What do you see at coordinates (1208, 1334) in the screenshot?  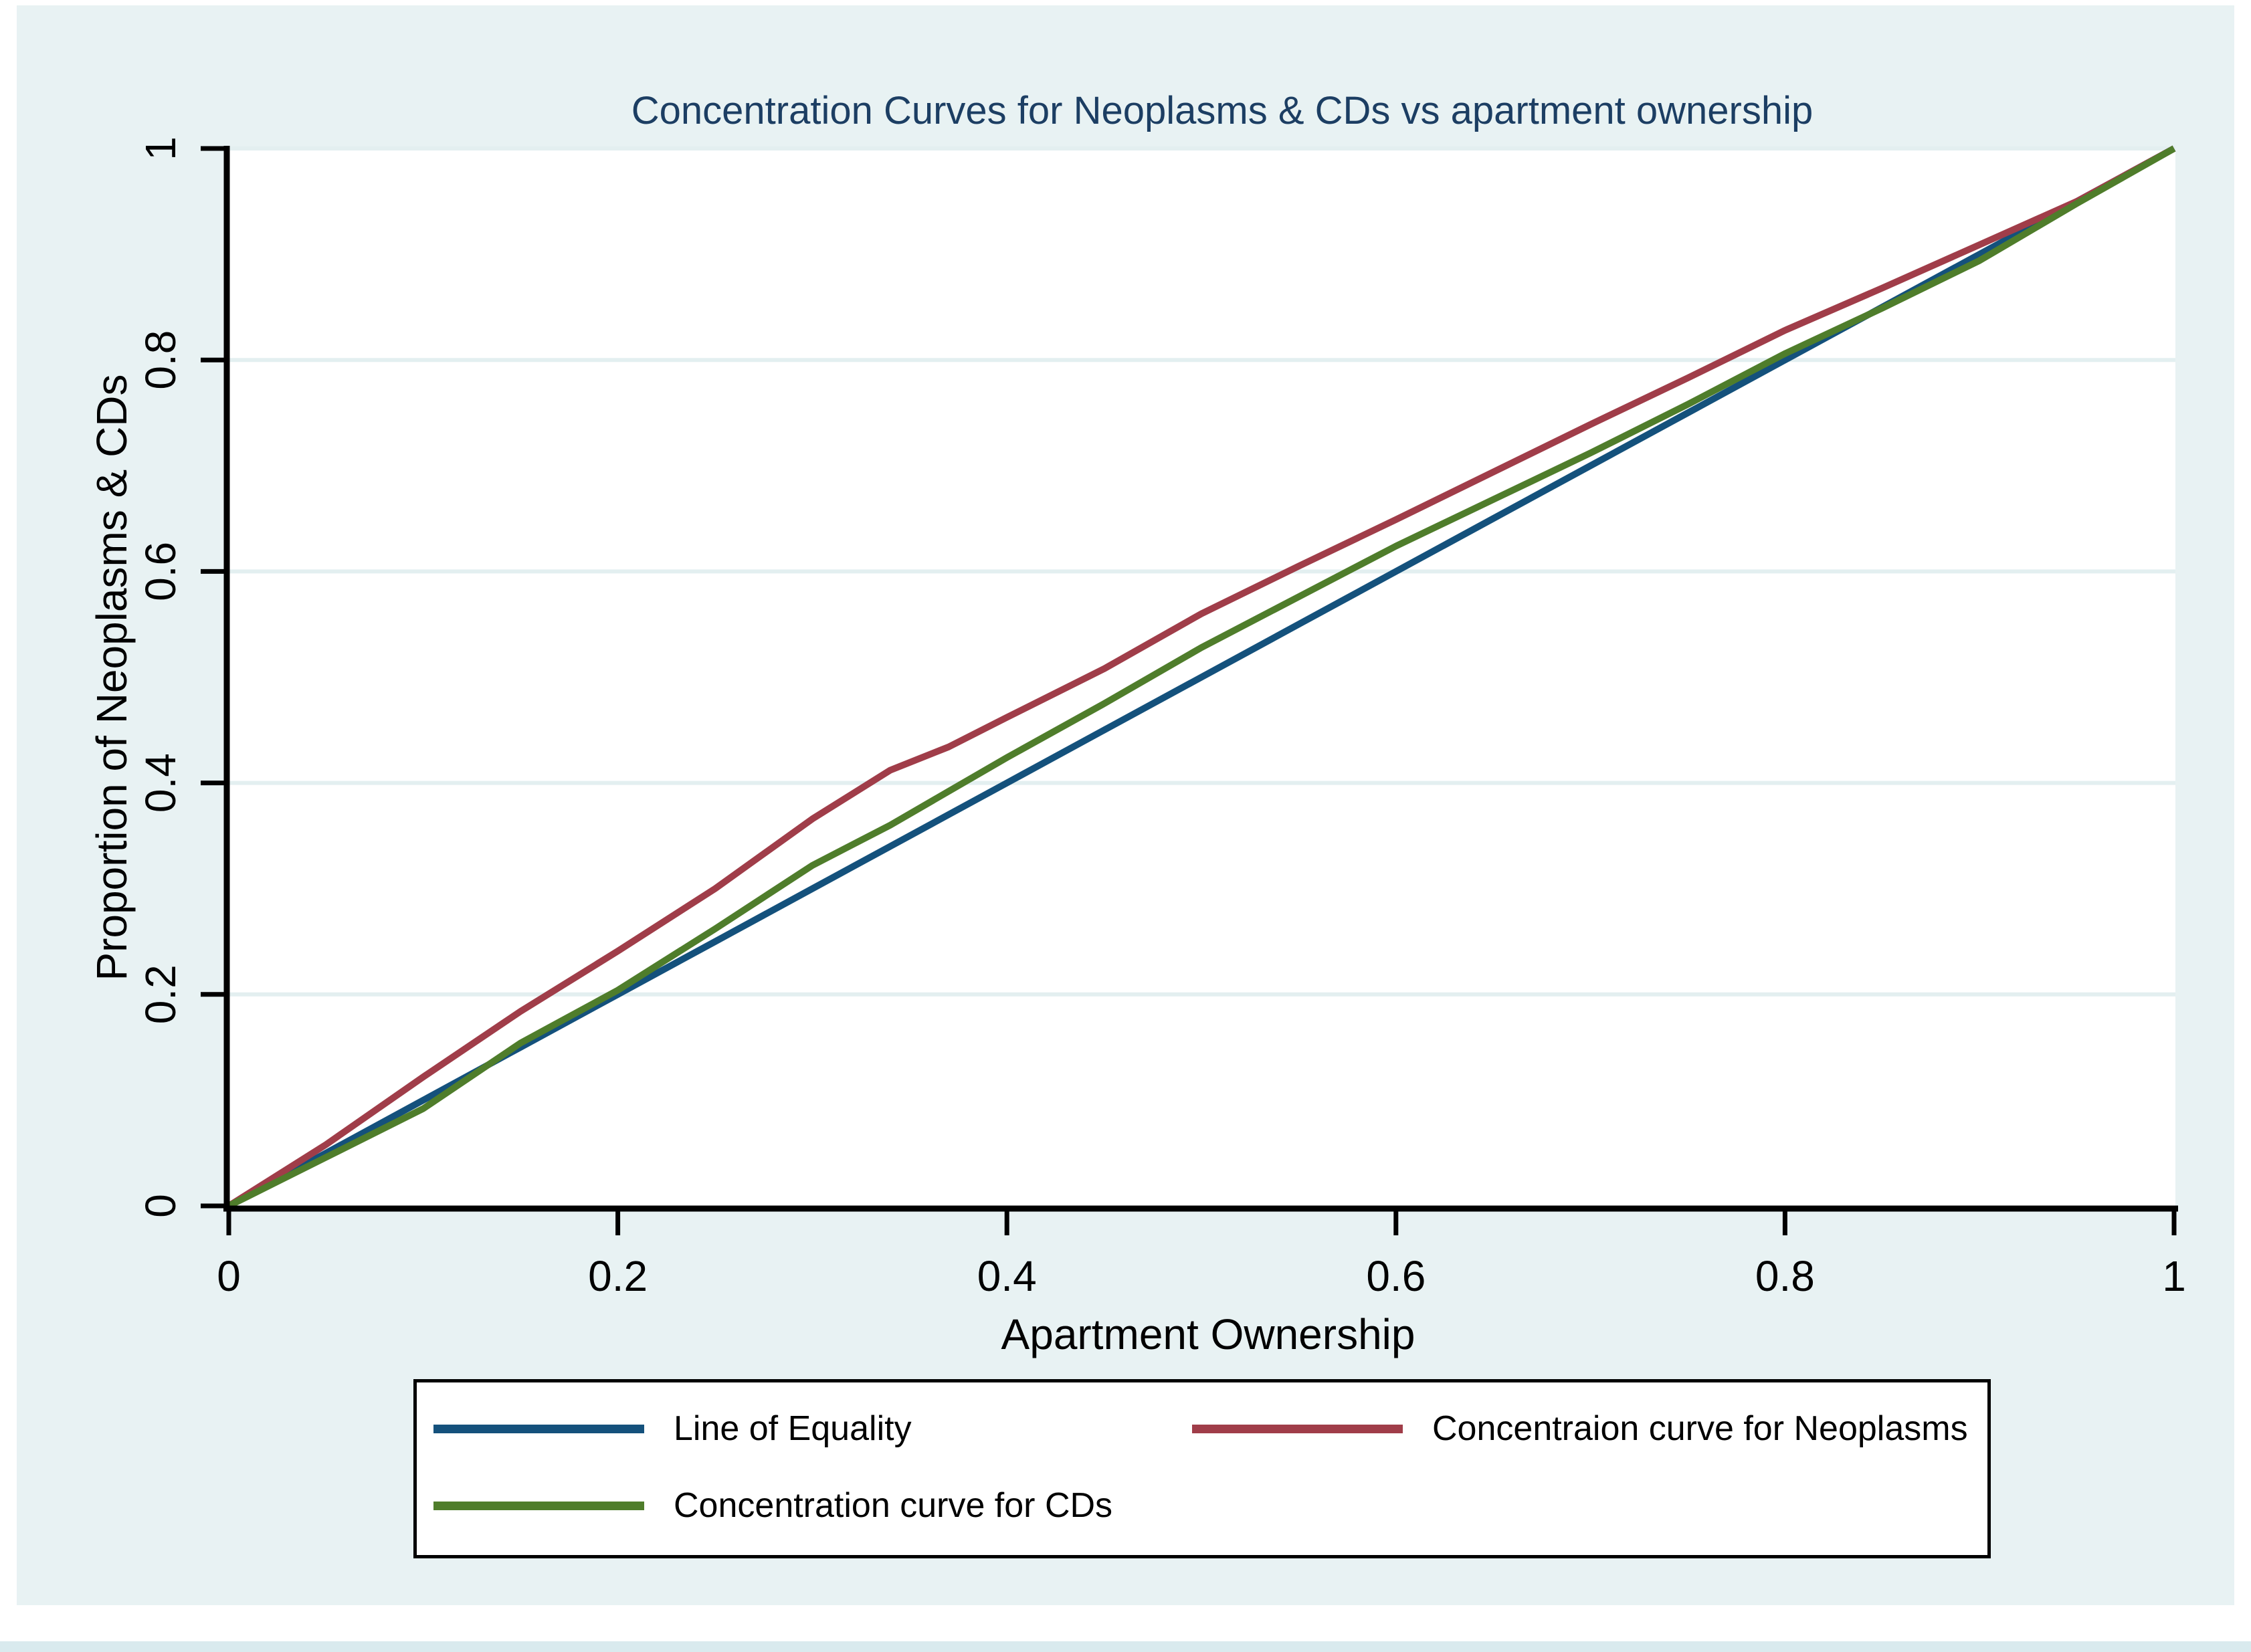 I see `x-axis-title: Apartment Ownership` at bounding box center [1208, 1334].